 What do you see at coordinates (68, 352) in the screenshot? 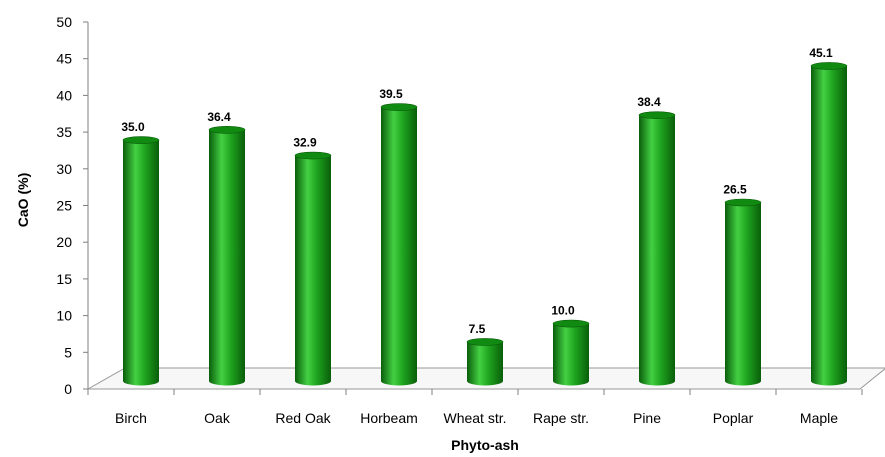
I see `y-tick-label: 5` at bounding box center [68, 352].